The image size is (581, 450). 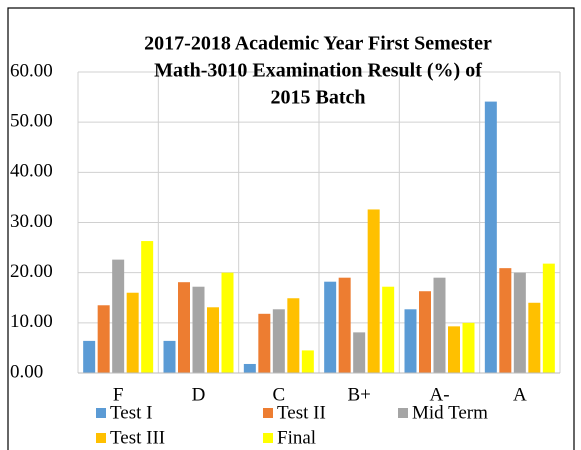 What do you see at coordinates (131, 412) in the screenshot?
I see `legend-label: Test I` at bounding box center [131, 412].